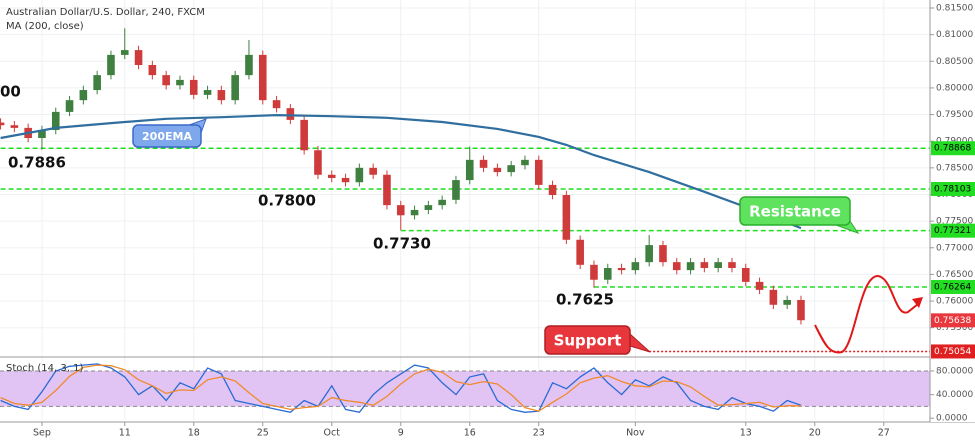 The height and width of the screenshot is (441, 975). What do you see at coordinates (10, 92) in the screenshot?
I see `price-annotation: 00` at bounding box center [10, 92].